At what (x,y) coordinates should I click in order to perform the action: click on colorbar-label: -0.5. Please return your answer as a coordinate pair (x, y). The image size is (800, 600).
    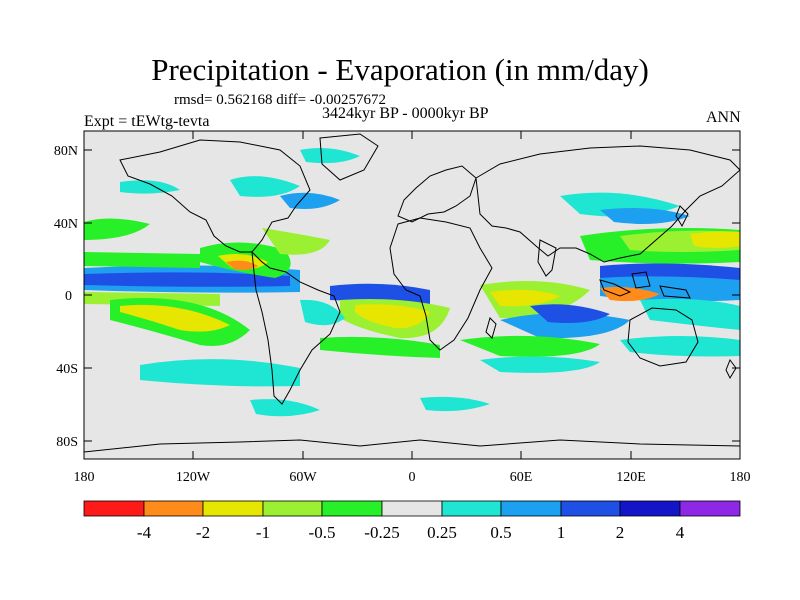
    Looking at the image, I should click on (322, 532).